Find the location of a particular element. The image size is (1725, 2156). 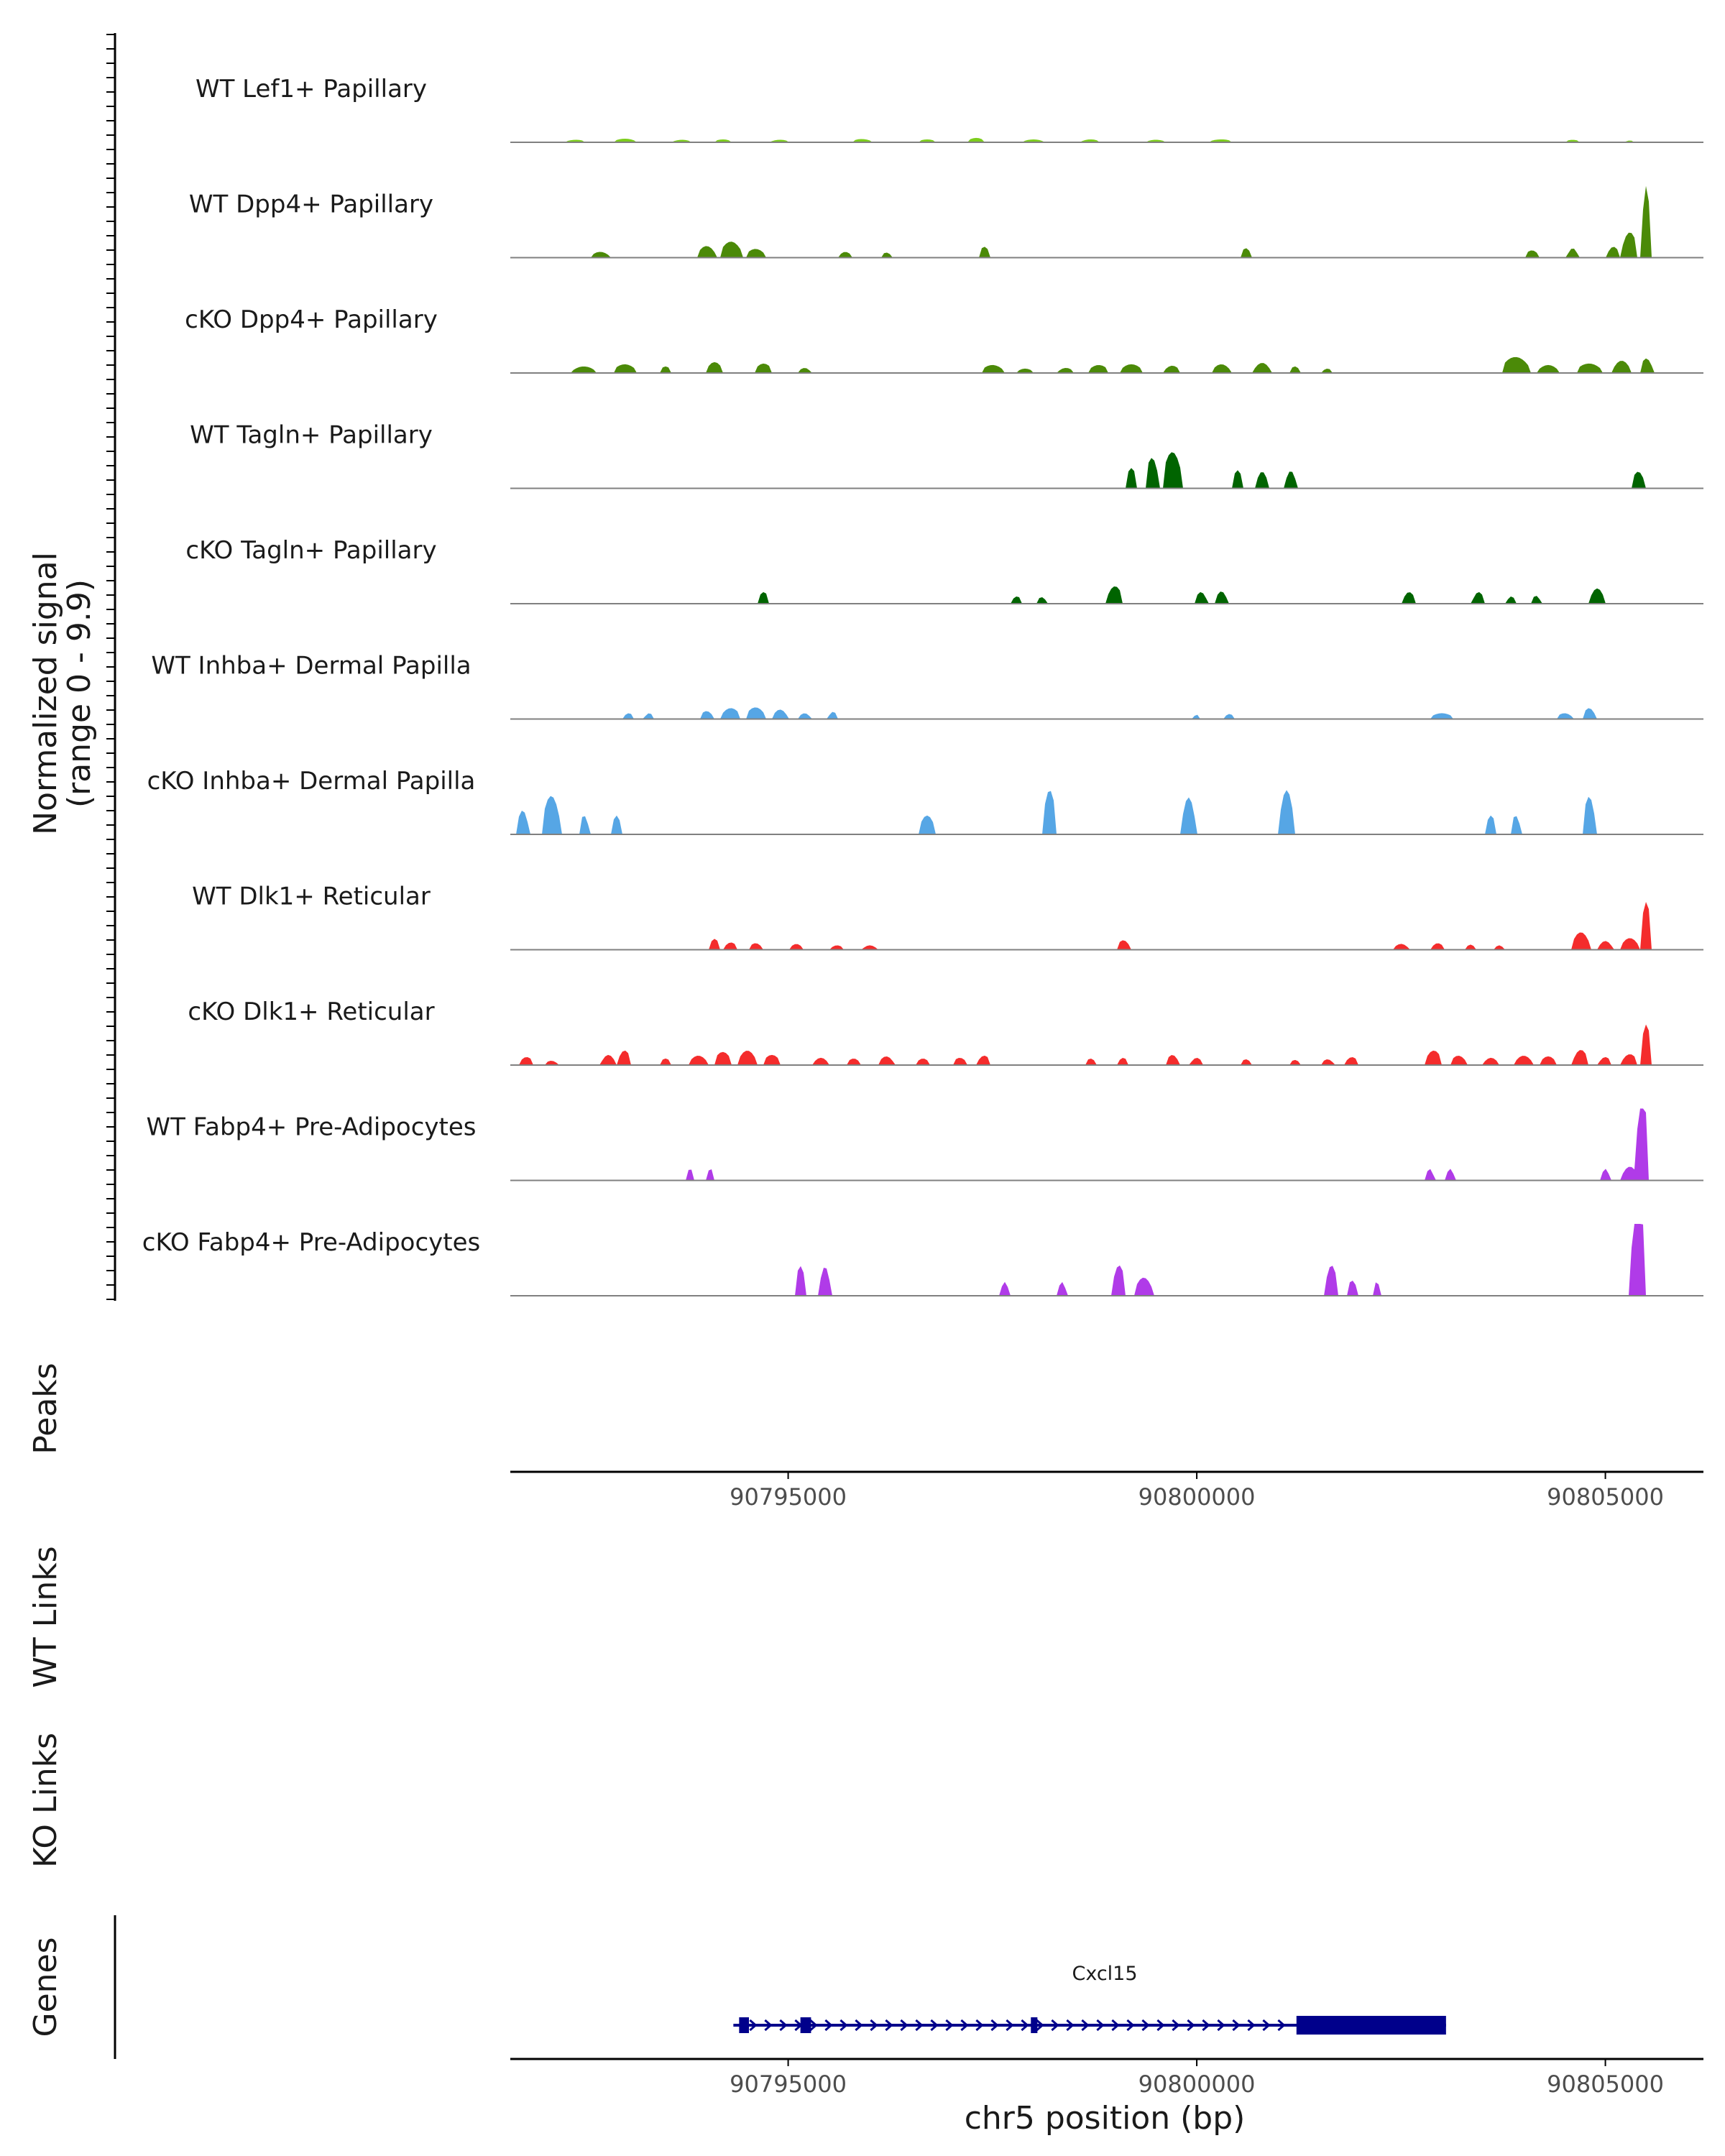

coverage-track: cKO Fabp4+ Pre-Adipocytes is located at coordinates (922, 1260).